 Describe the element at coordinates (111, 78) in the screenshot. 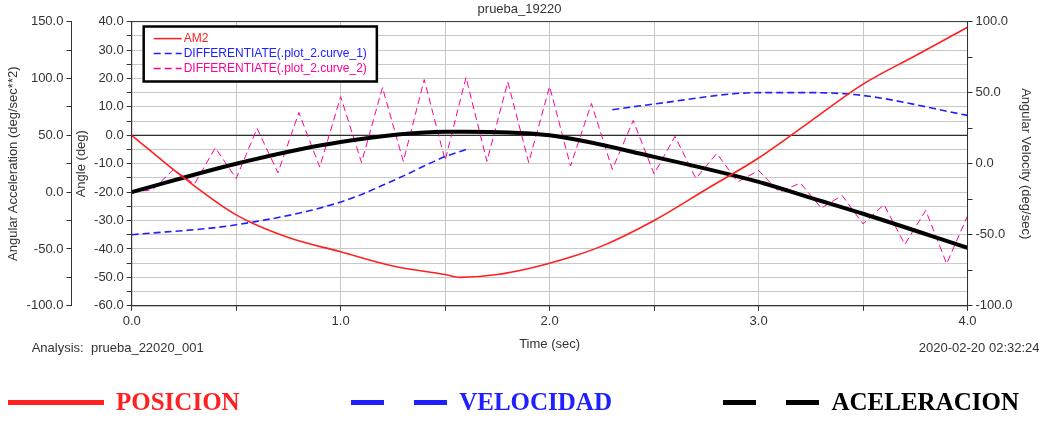

I see `y-tick-label: 20.0` at that location.